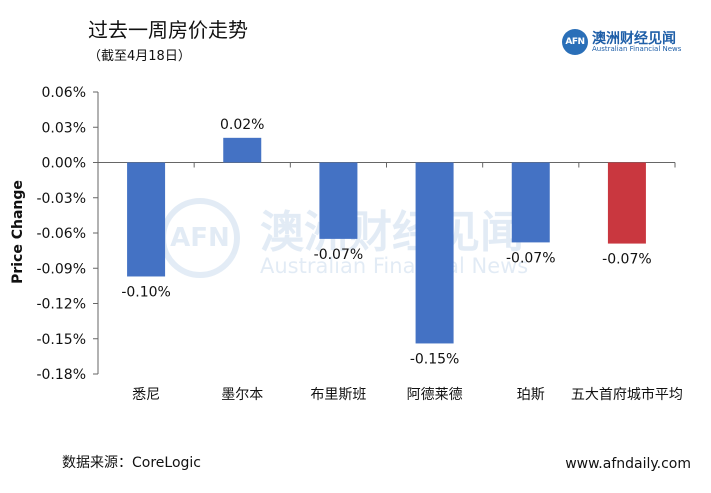  I want to click on y-tick-label: -0.12%, so click(61, 305).